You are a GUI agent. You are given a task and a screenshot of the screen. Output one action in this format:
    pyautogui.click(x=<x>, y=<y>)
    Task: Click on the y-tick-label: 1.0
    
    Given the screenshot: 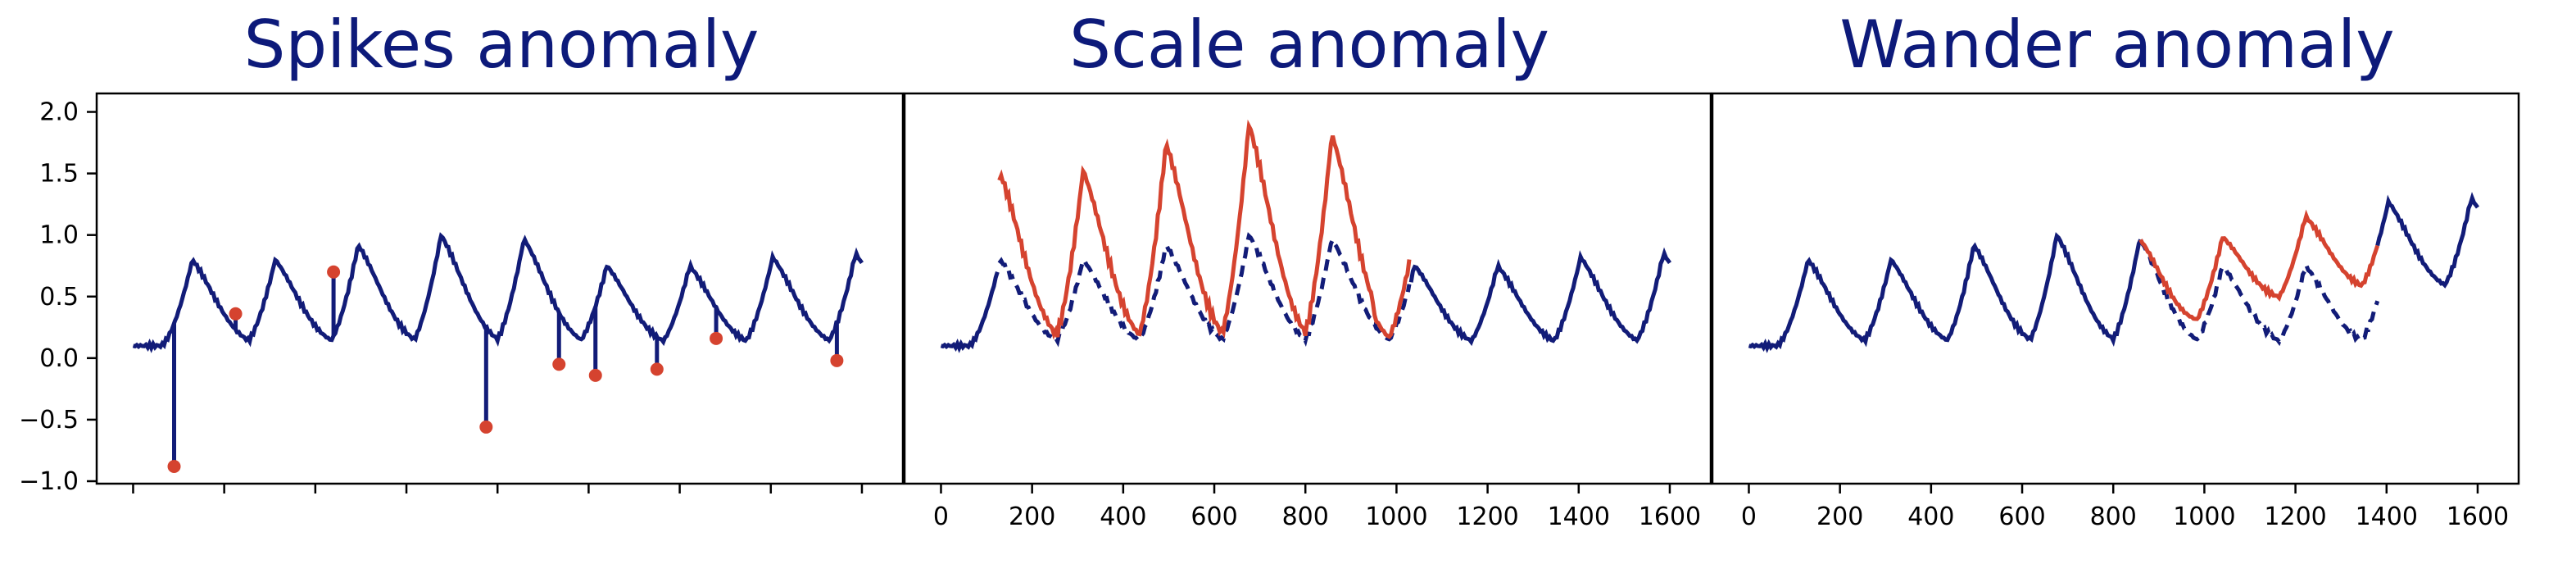 What is the action you would take?
    pyautogui.click(x=59, y=235)
    